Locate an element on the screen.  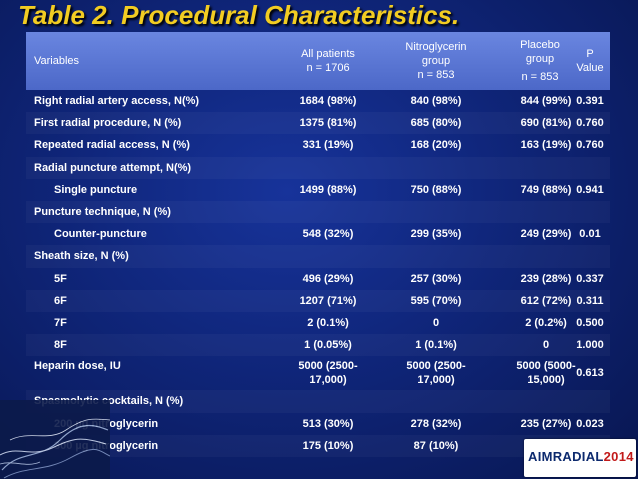
table-row: Sheath size, N (%) is located at coordinates (318, 256).